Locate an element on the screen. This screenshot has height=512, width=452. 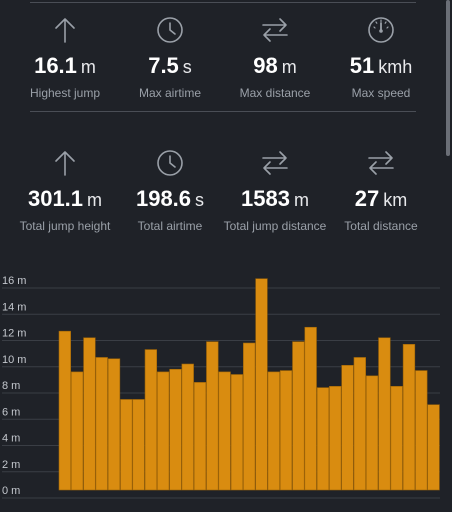
stat-total-jump-distance: 1583 m Total jump distance is located at coordinates (275, 190).